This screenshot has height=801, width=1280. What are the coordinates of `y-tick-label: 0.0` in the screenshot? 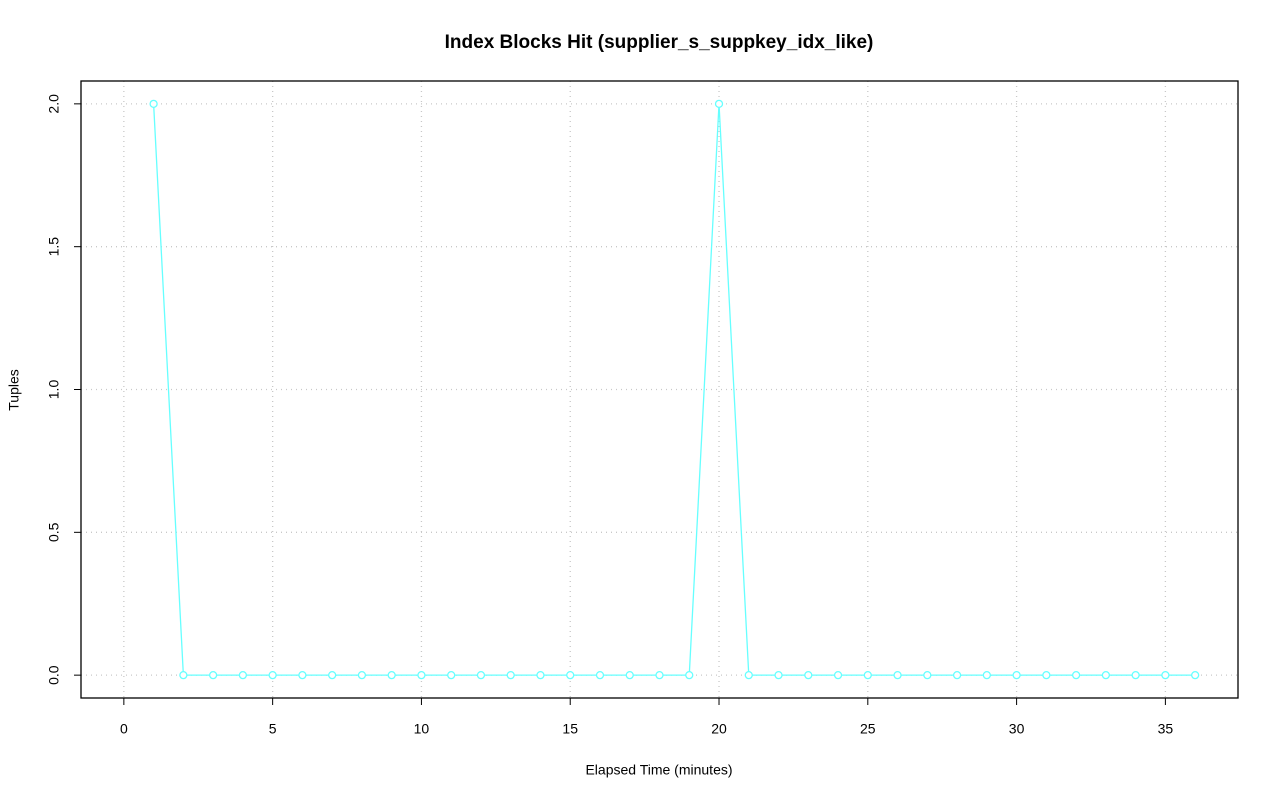 It's located at (54, 675).